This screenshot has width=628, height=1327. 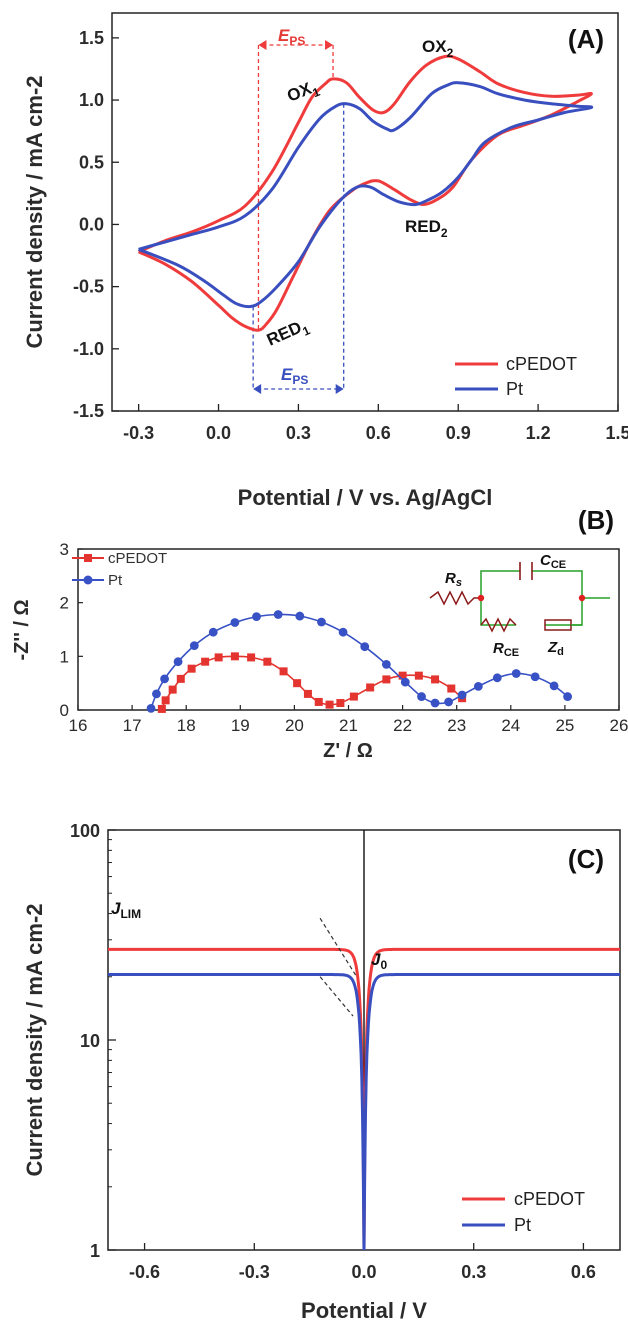 What do you see at coordinates (88, 411) in the screenshot?
I see `panel-a-y-tick-label: -1.5` at bounding box center [88, 411].